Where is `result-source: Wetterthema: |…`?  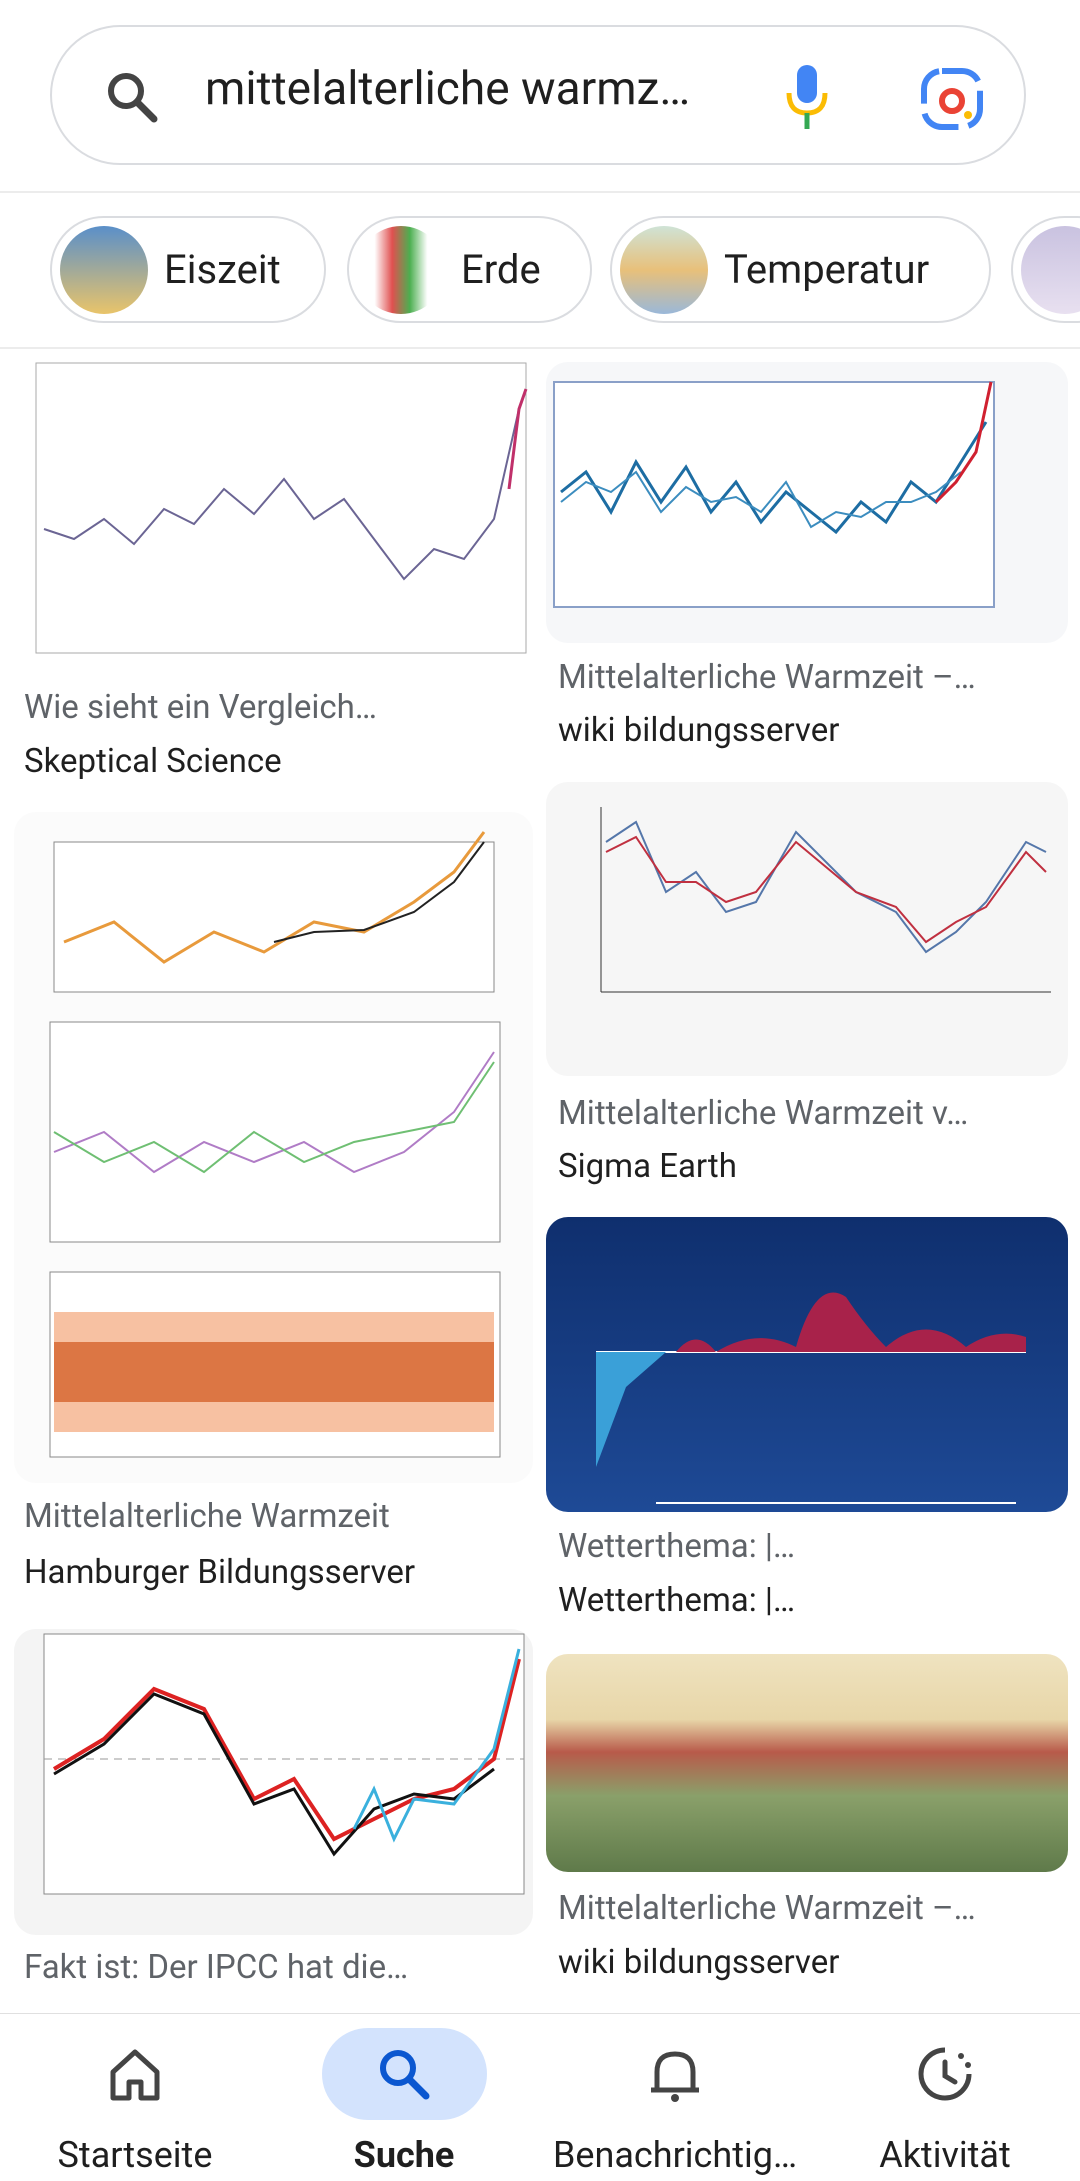
result-source: Wetterthema: |… is located at coordinates (677, 1600).